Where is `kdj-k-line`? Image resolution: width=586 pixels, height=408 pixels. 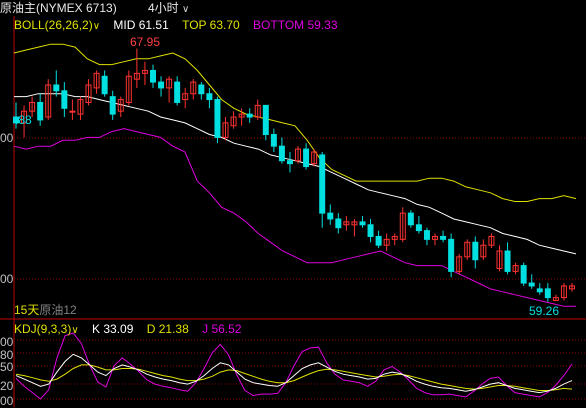
kdj-k-line is located at coordinates (294, 373).